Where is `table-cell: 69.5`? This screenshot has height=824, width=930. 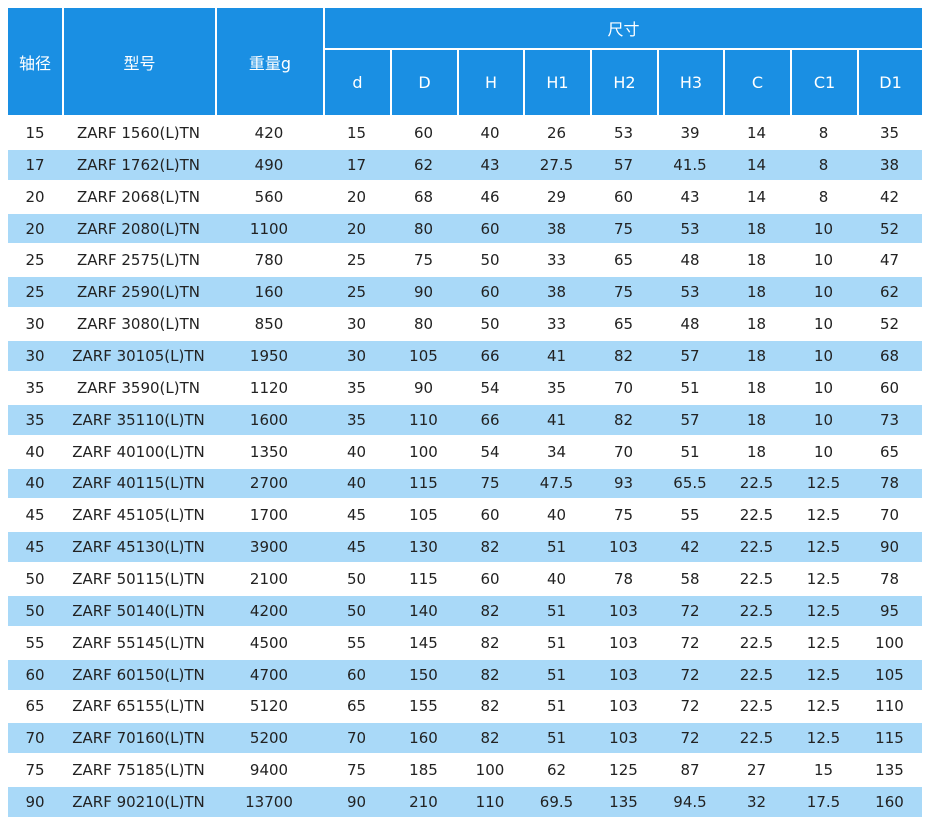
table-cell: 69.5 is located at coordinates (556, 802).